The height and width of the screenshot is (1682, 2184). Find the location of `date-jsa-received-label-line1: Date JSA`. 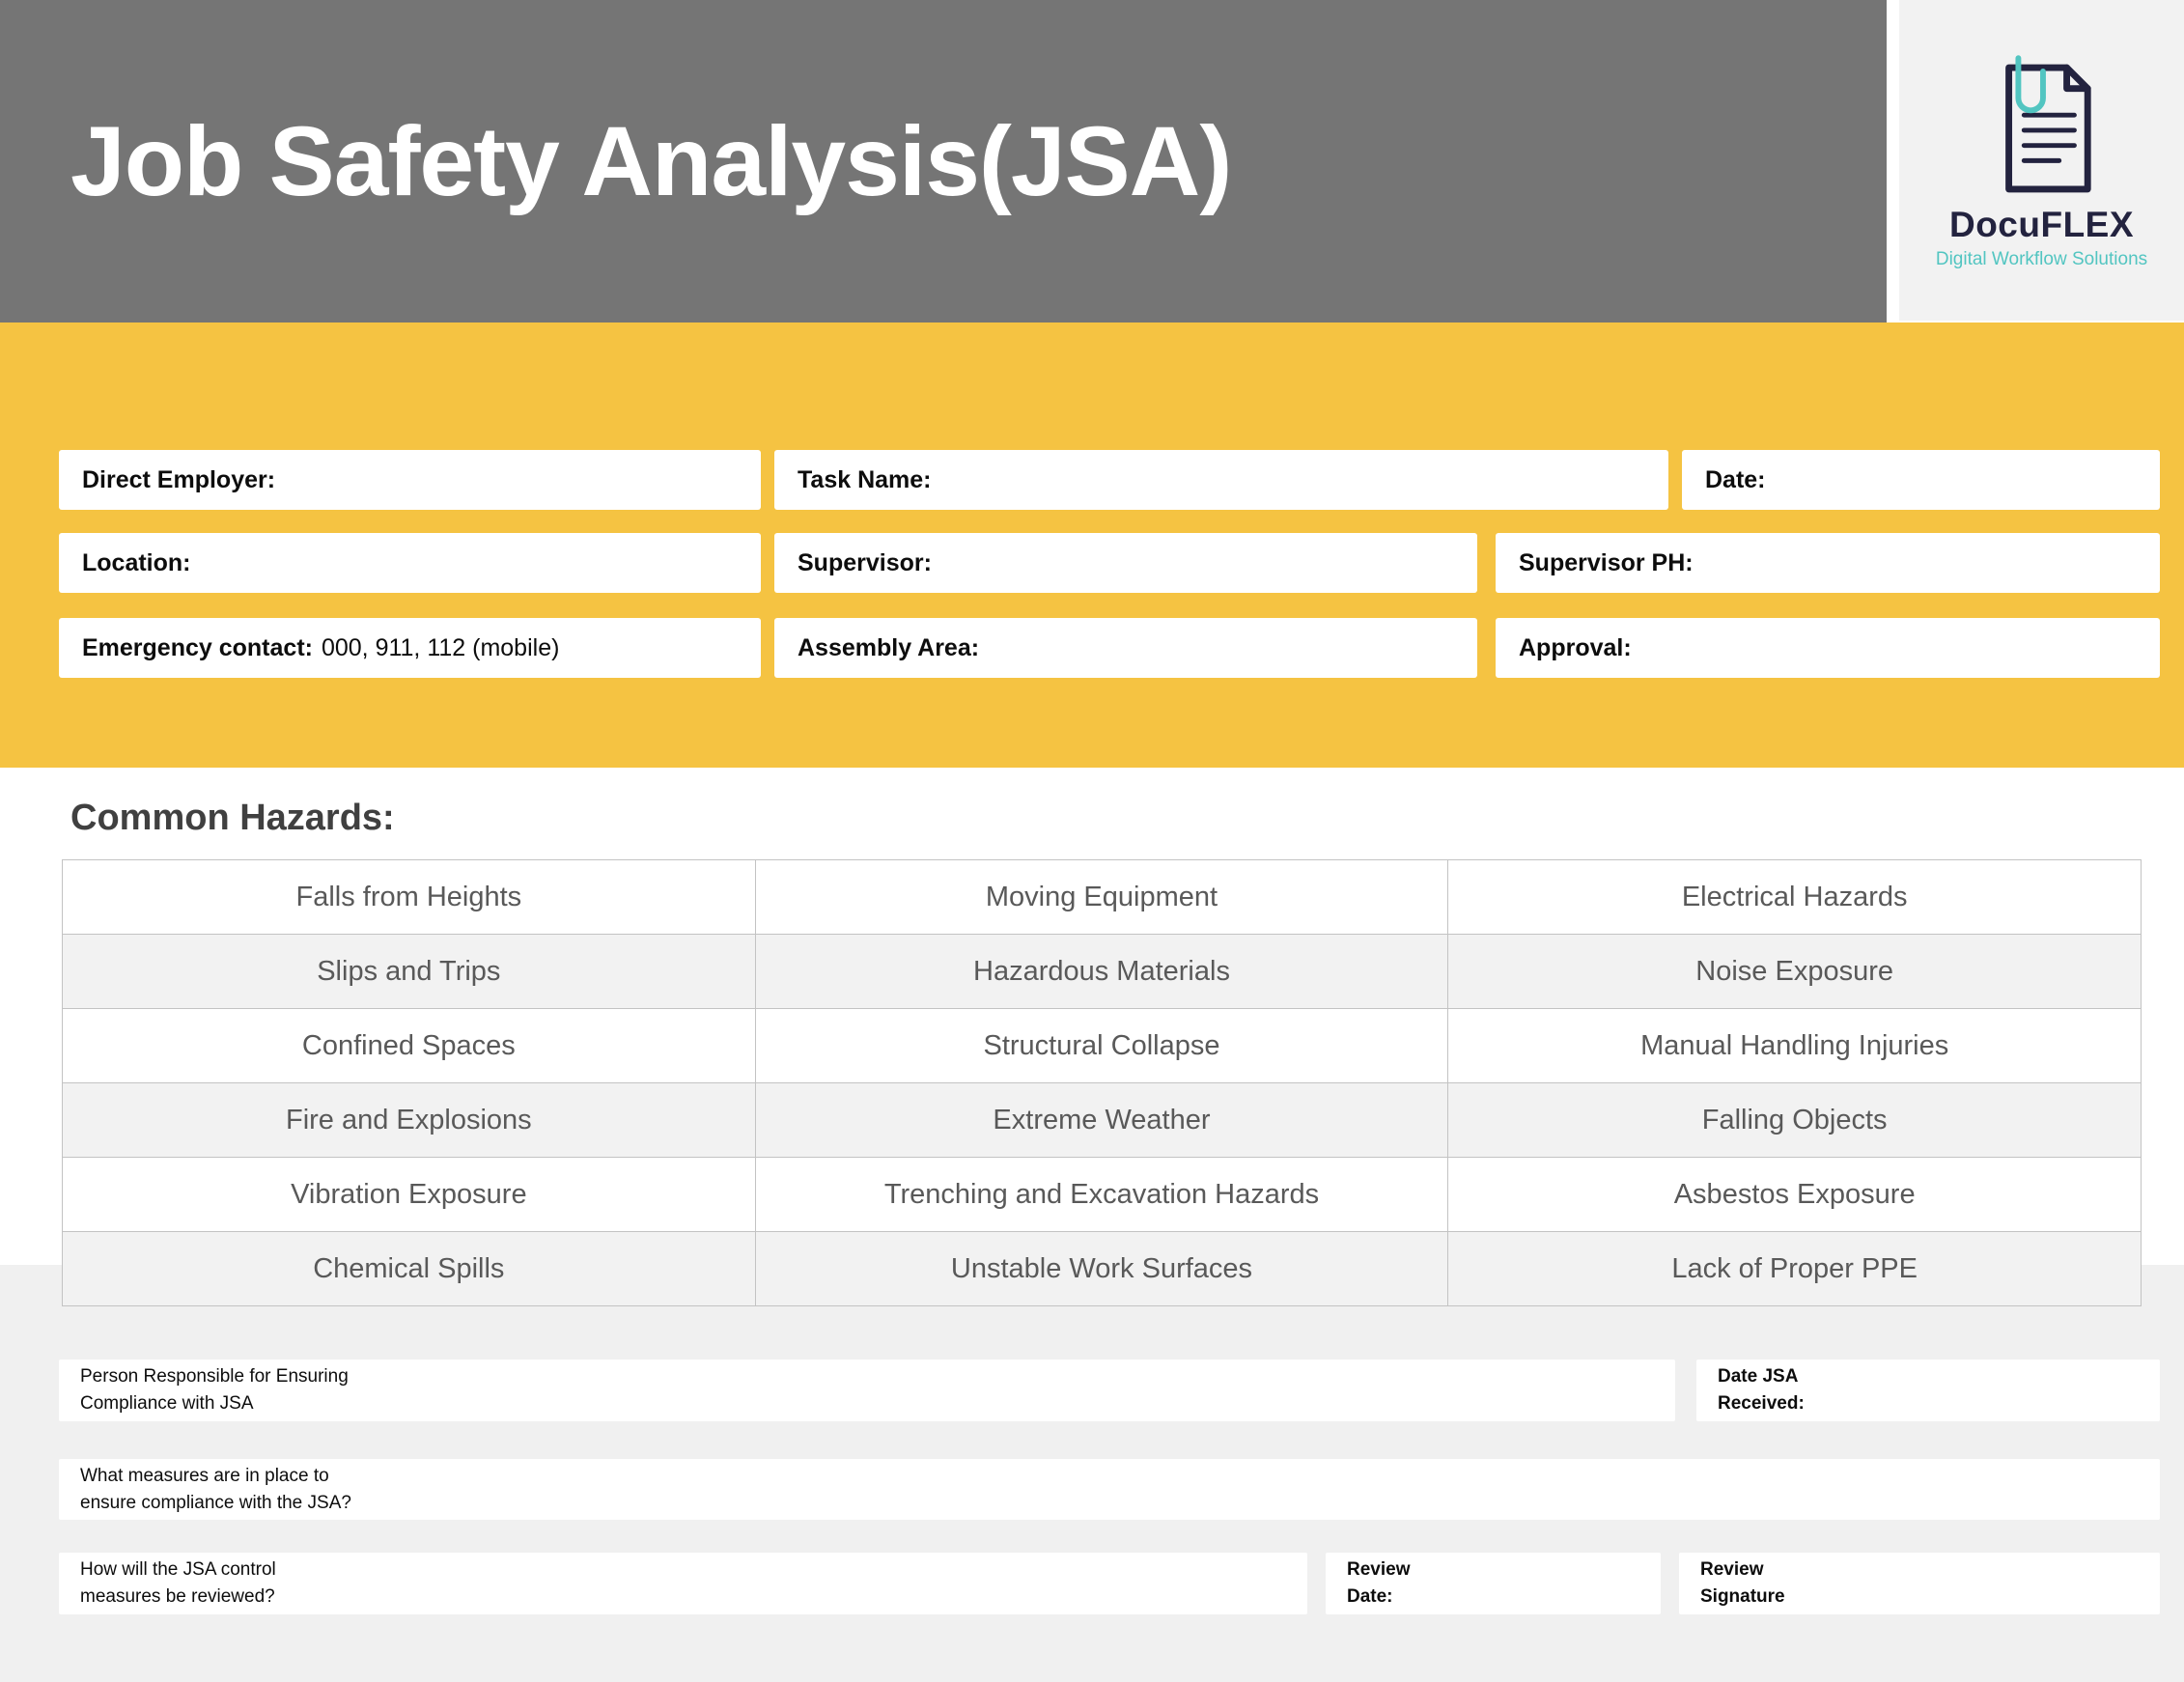

date-jsa-received-label-line1: Date JSA is located at coordinates (1759, 1377).